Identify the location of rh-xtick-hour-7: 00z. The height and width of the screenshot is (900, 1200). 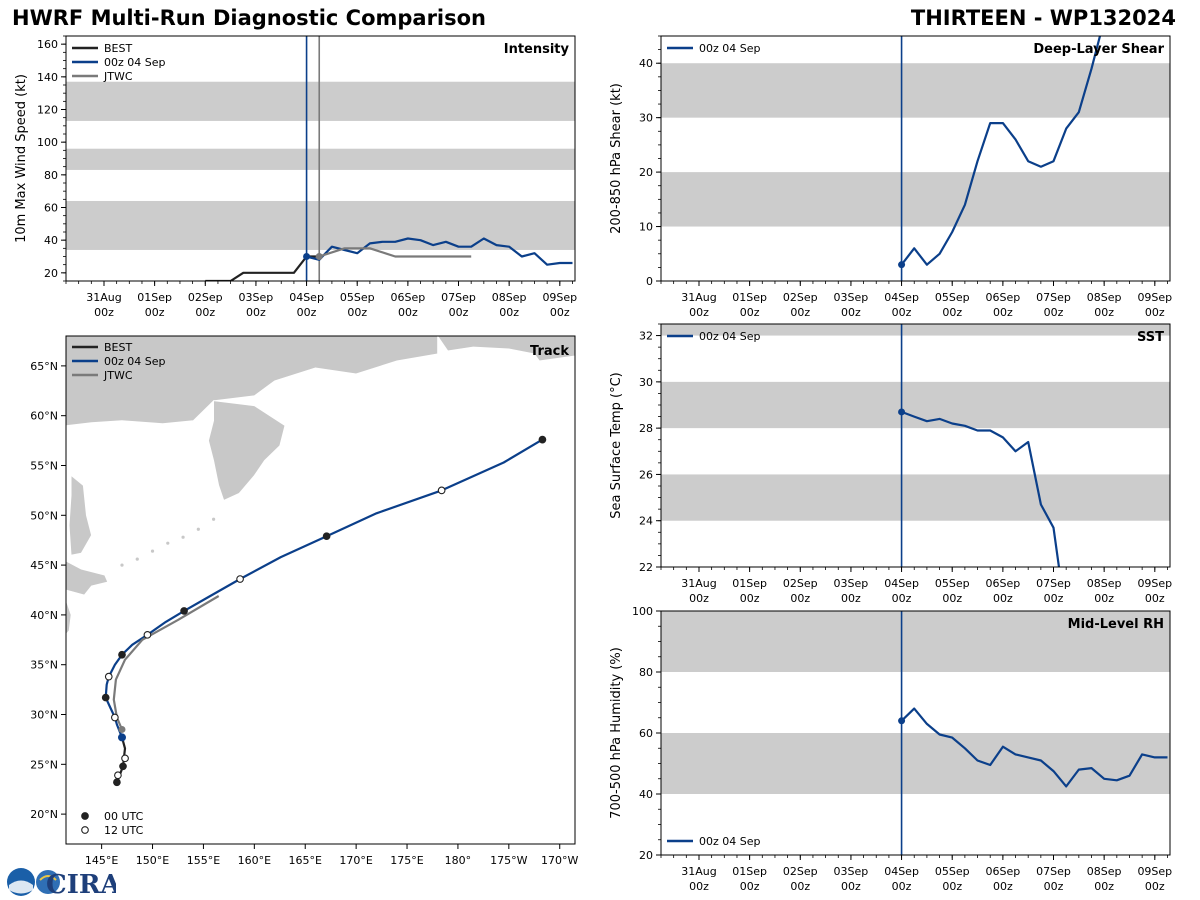
(1054, 886).